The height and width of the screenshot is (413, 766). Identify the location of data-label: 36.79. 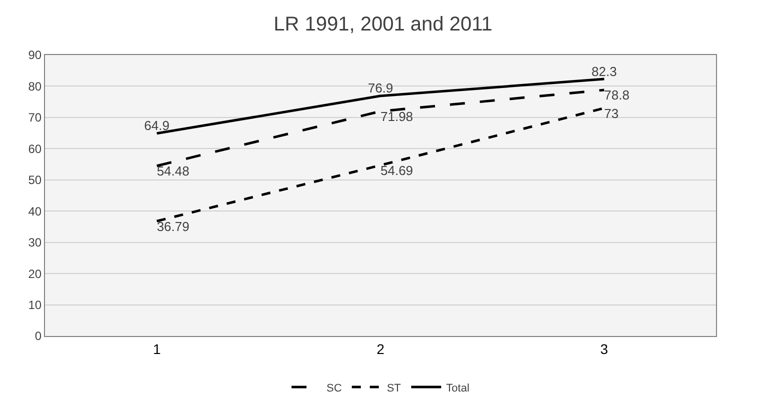
(173, 226).